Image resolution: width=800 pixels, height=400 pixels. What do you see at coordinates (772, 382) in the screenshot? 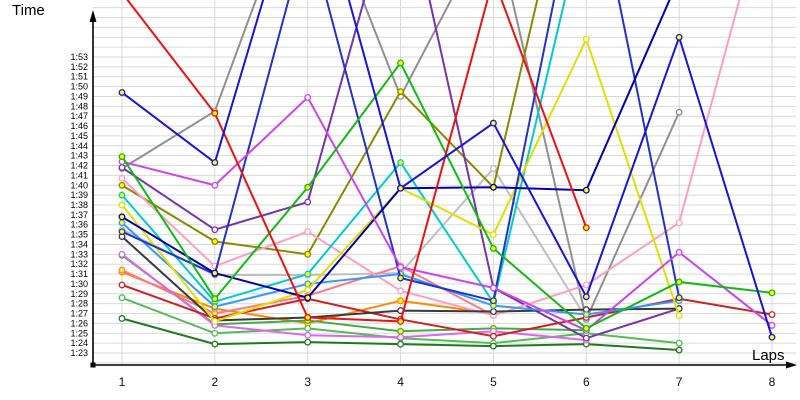
I see `x-tick-label: 8` at bounding box center [772, 382].